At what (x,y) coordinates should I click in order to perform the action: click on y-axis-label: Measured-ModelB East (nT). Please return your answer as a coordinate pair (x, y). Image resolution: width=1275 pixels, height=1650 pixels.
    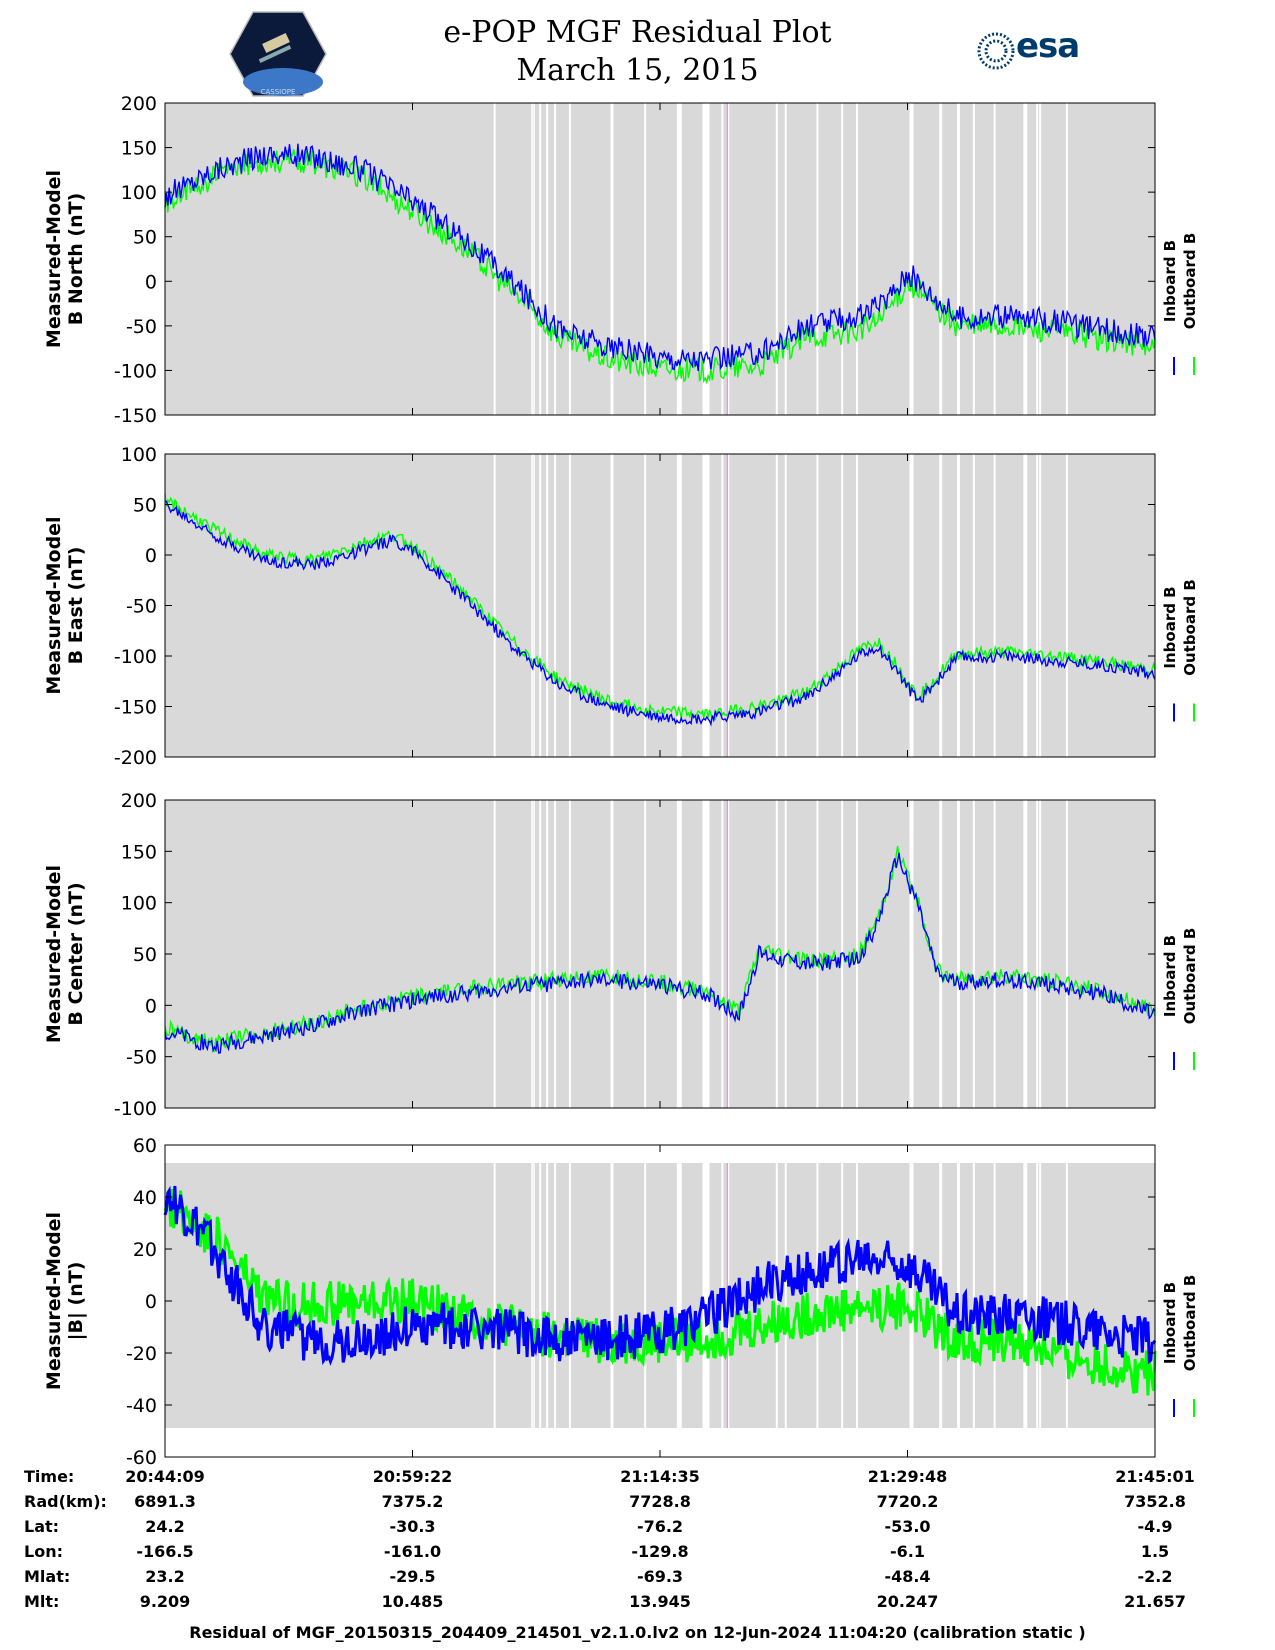
    Looking at the image, I should click on (65, 605).